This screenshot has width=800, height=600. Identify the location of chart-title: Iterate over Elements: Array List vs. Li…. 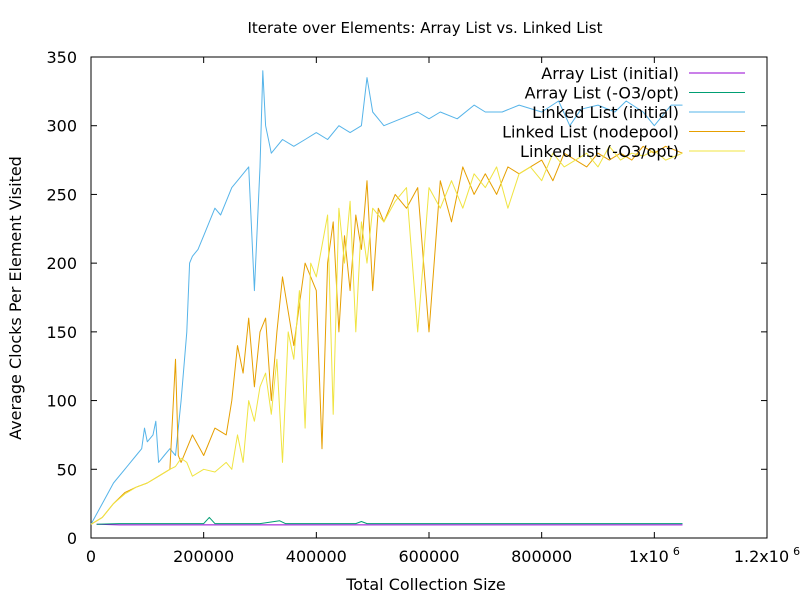
(424, 28).